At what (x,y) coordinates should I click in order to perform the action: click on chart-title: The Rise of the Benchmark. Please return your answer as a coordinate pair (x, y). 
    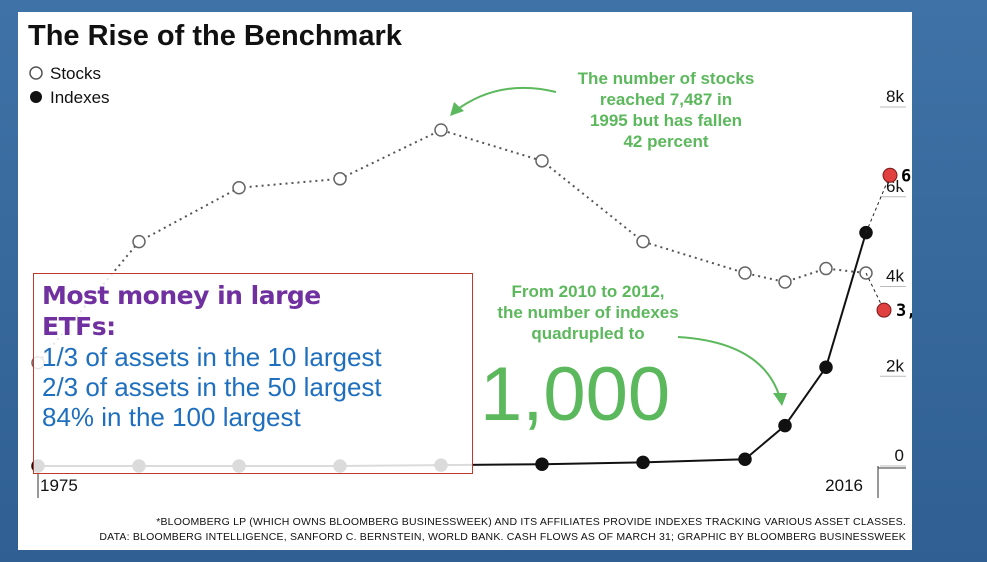
    Looking at the image, I should click on (215, 36).